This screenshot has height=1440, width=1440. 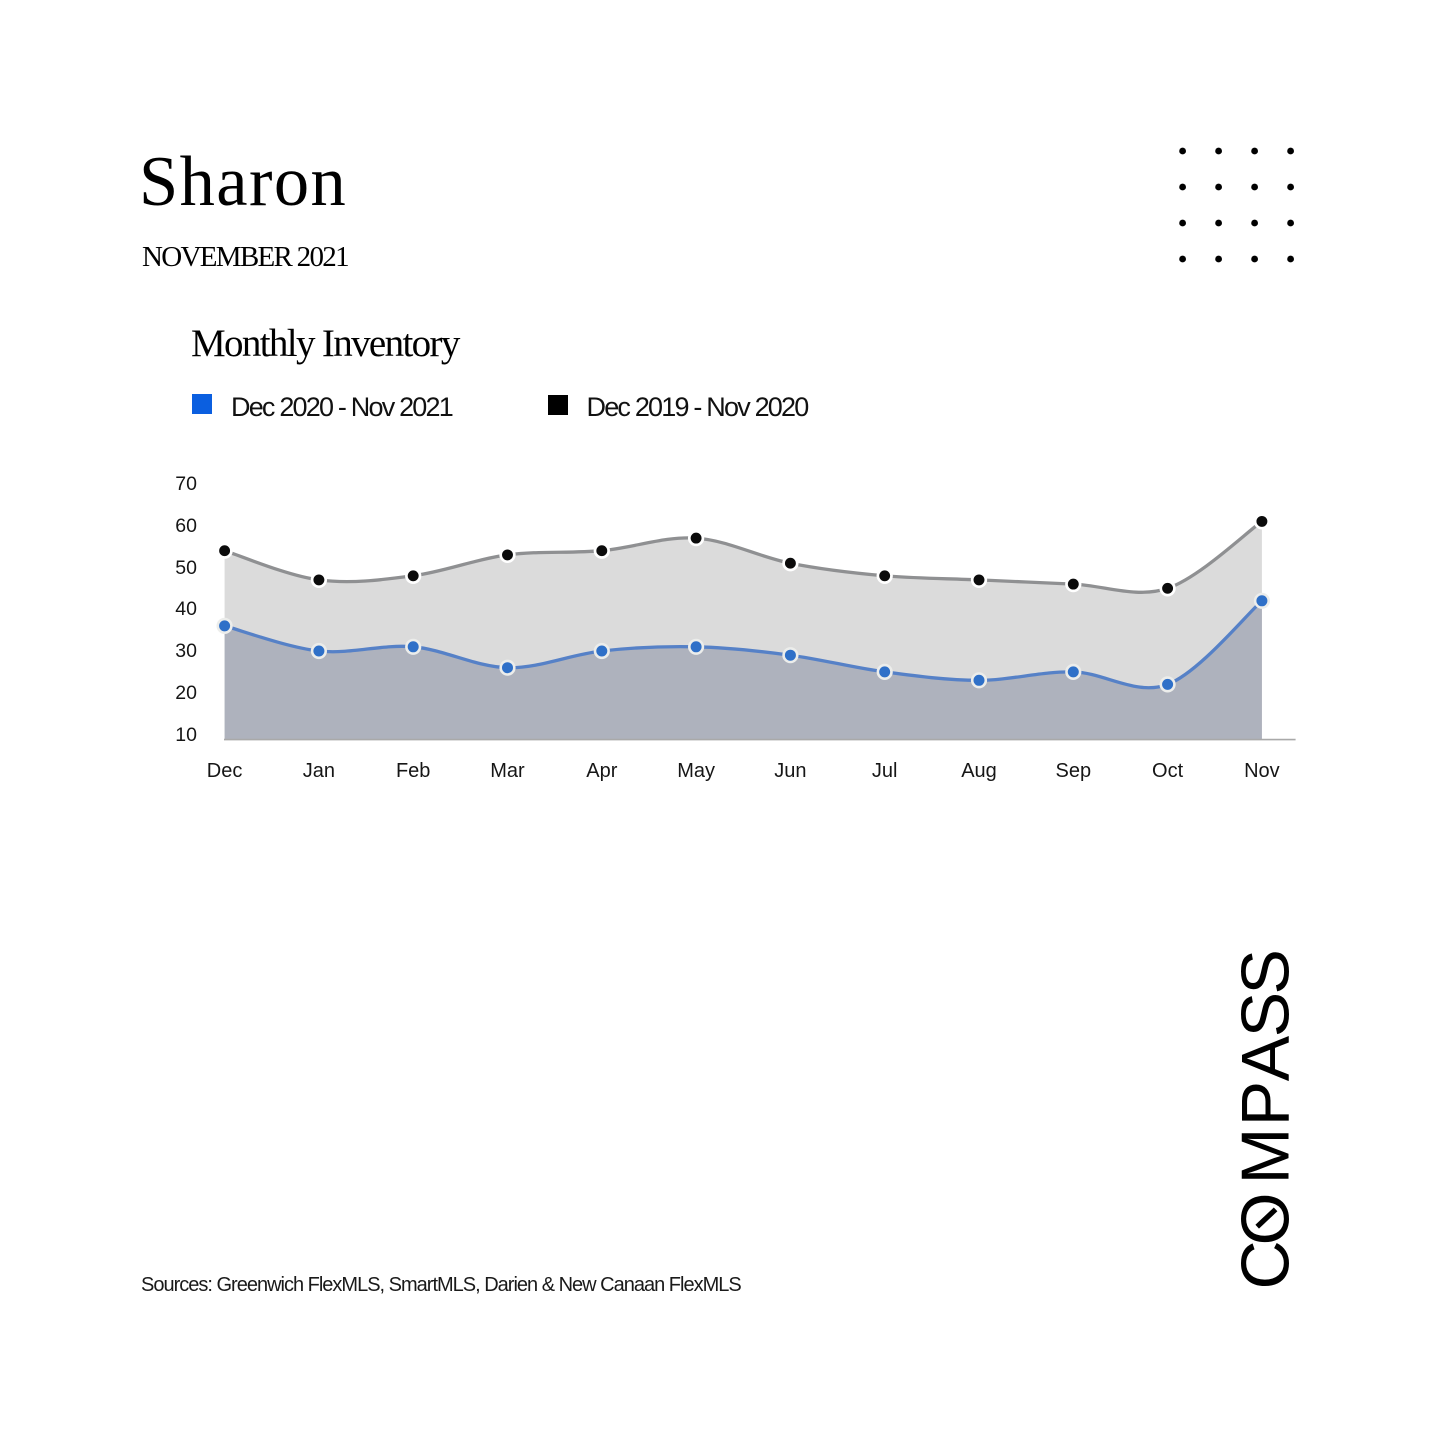 What do you see at coordinates (1266, 1058) in the screenshot?
I see `svg-text: A` at bounding box center [1266, 1058].